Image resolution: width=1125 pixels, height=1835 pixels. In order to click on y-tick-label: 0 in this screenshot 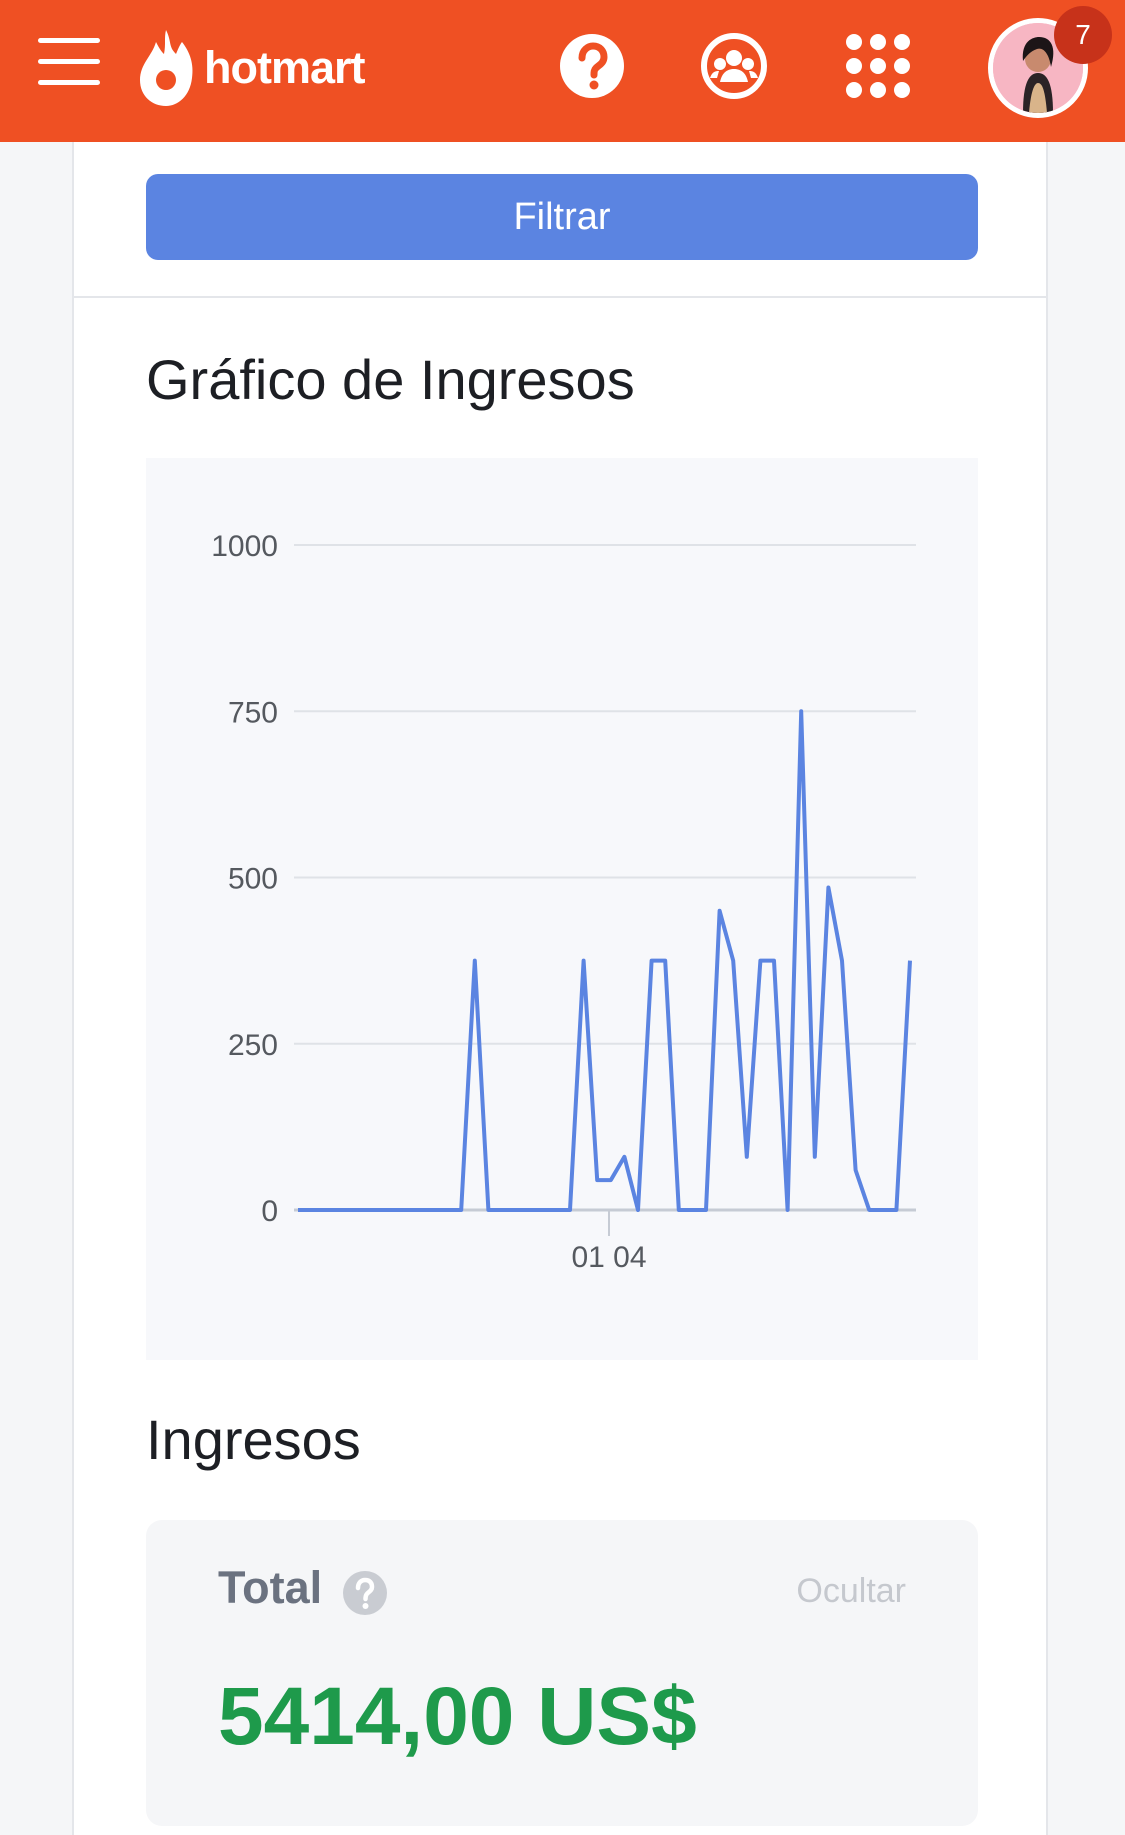, I will do `click(269, 1211)`.